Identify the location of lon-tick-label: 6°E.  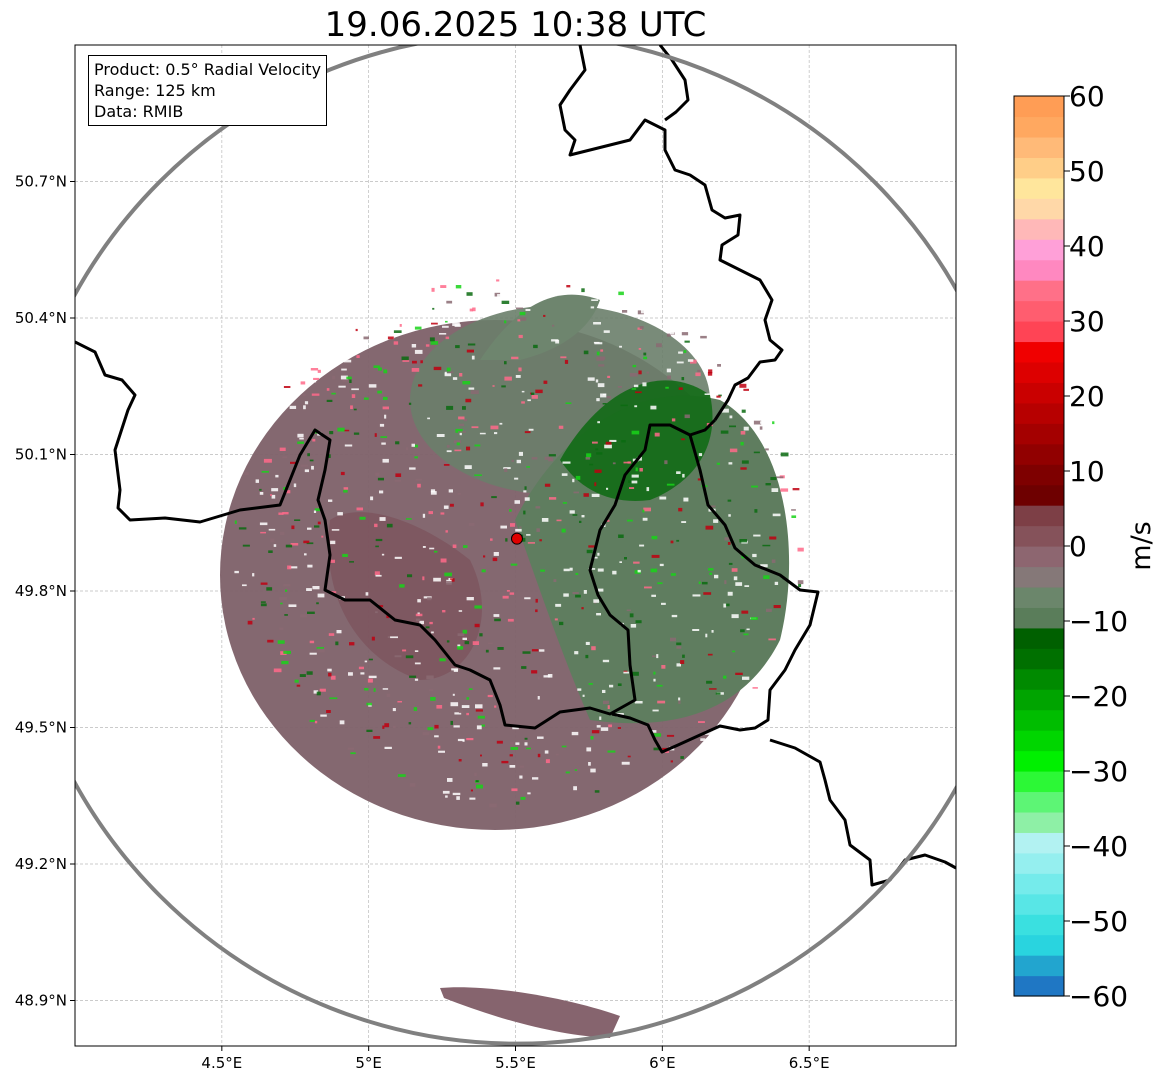
(662, 1063).